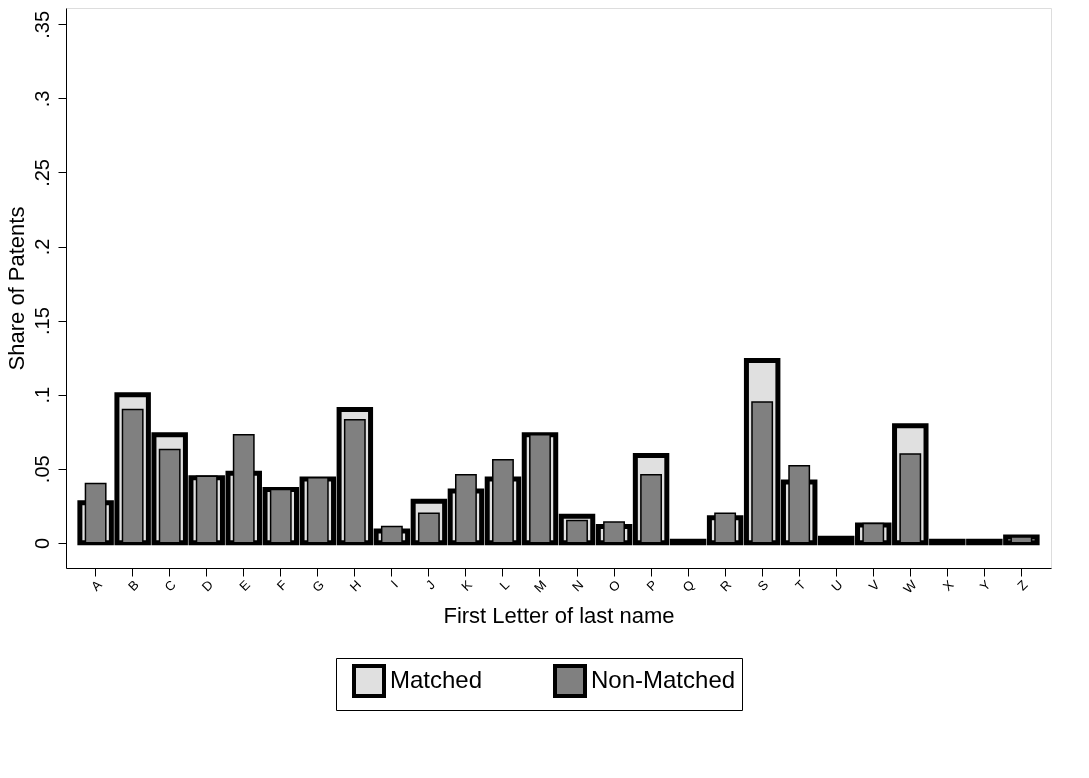  Describe the element at coordinates (688, 586) in the screenshot. I see `x-tick-label: Q` at that location.